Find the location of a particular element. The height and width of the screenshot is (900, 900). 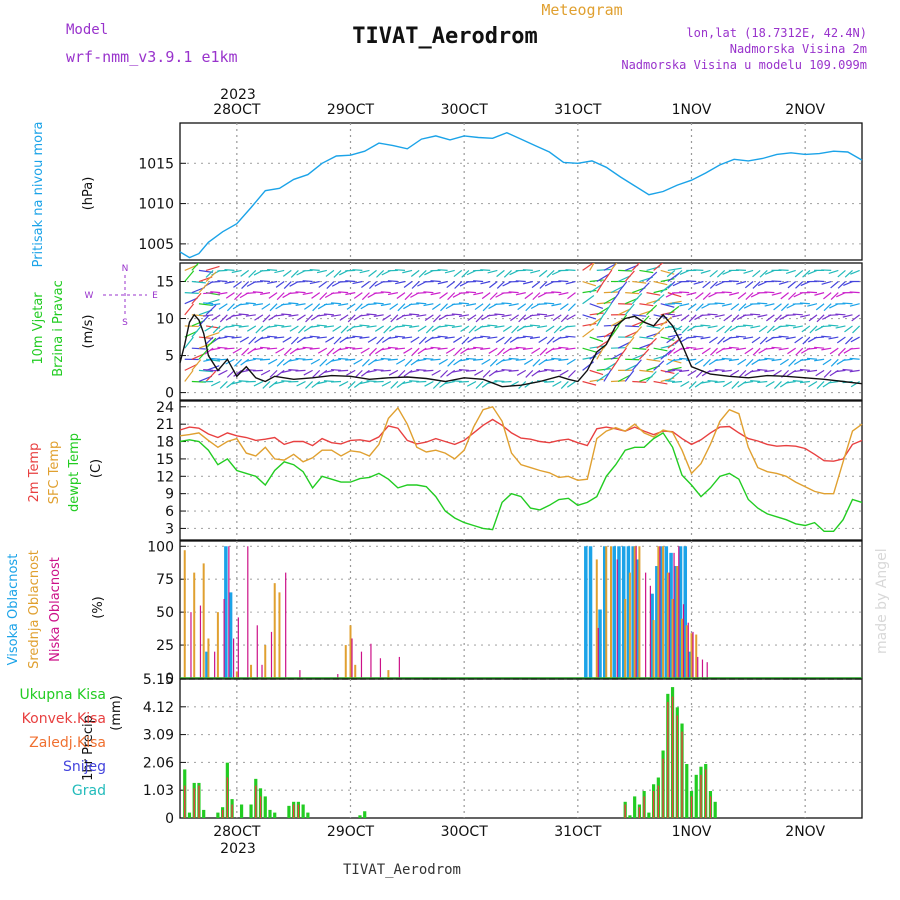

top-day-label: 29OCT is located at coordinates (351, 110).